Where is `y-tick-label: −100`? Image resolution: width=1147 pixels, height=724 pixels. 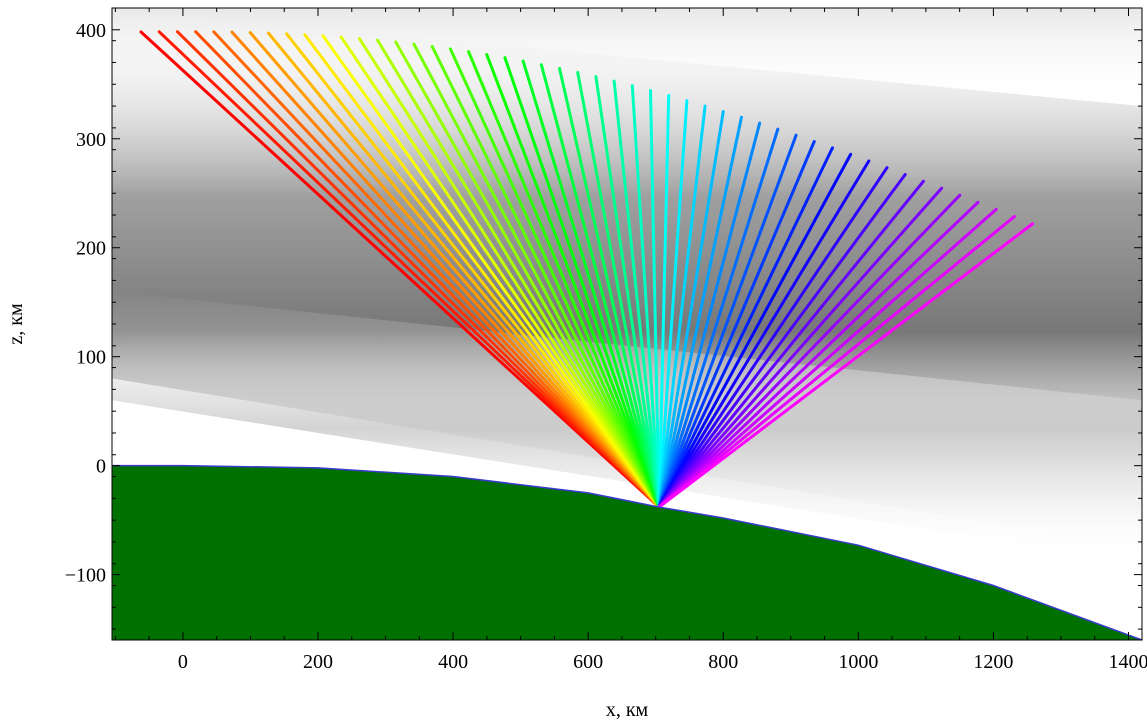 y-tick-label: −100 is located at coordinates (85, 576).